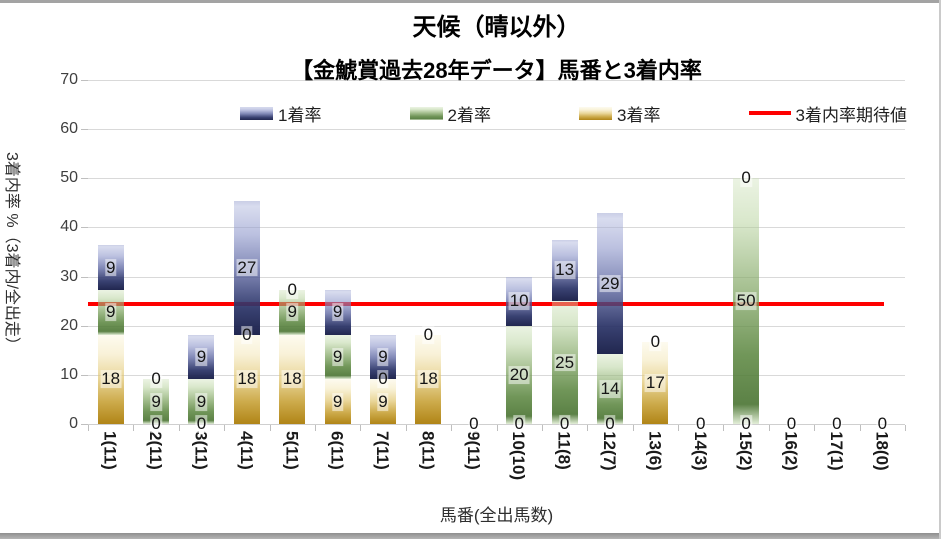 The image size is (941, 539). I want to click on legend-label: 2着率, so click(469, 115).